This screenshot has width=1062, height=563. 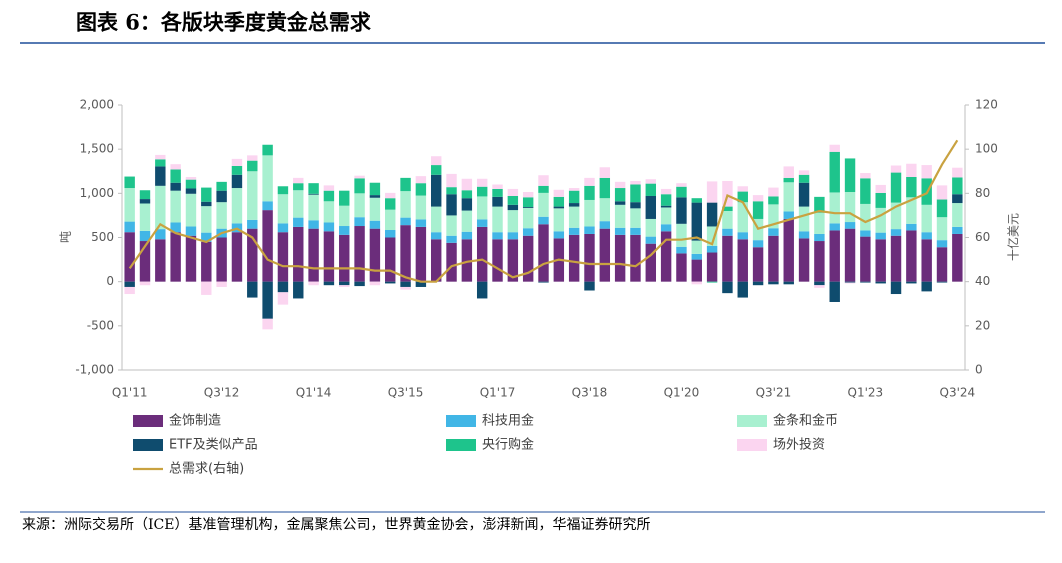 I want to click on legend-label: 金条和金币, so click(x=805, y=421).